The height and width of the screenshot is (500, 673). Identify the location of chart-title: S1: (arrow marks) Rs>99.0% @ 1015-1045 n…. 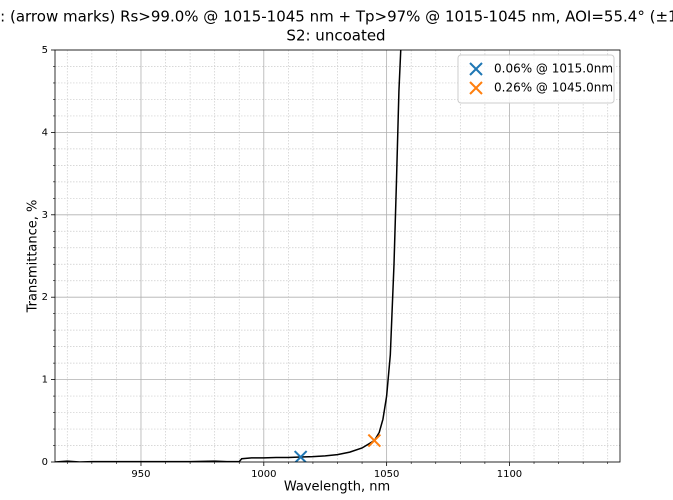
(336, 17).